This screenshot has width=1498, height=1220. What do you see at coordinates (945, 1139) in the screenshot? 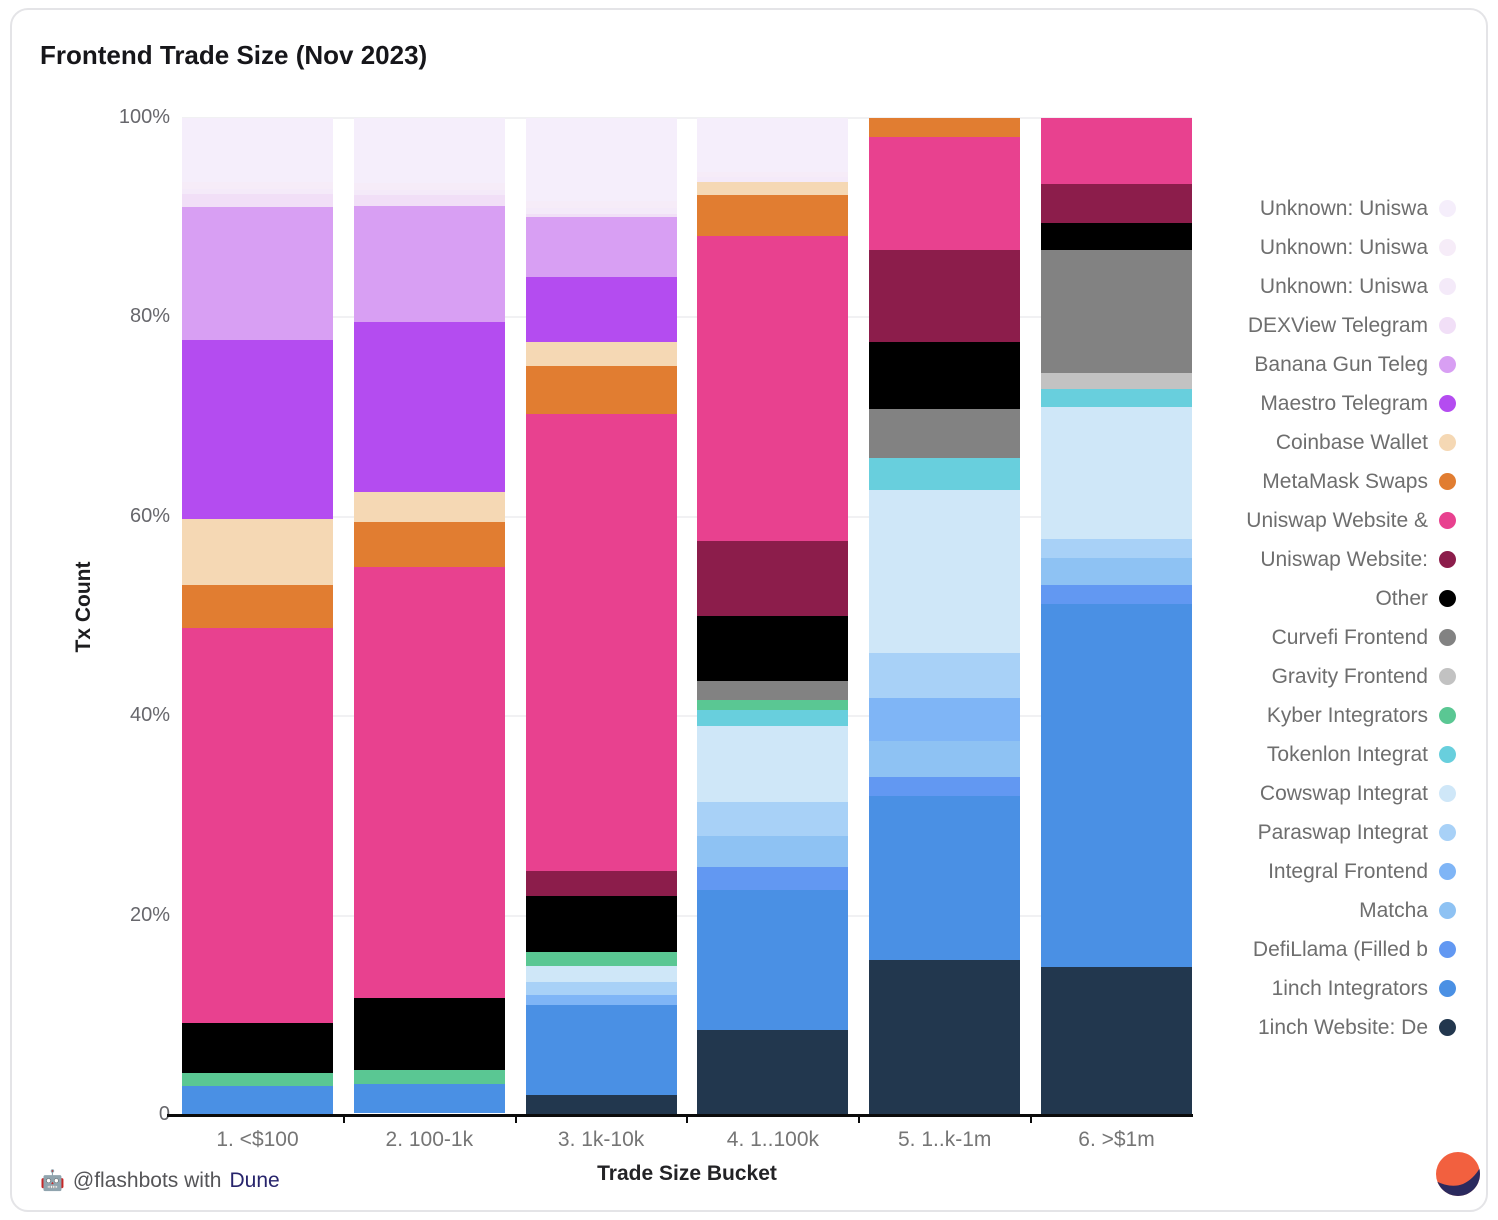
I see `x-tick-label: 5. 1..k-1m` at bounding box center [945, 1139].